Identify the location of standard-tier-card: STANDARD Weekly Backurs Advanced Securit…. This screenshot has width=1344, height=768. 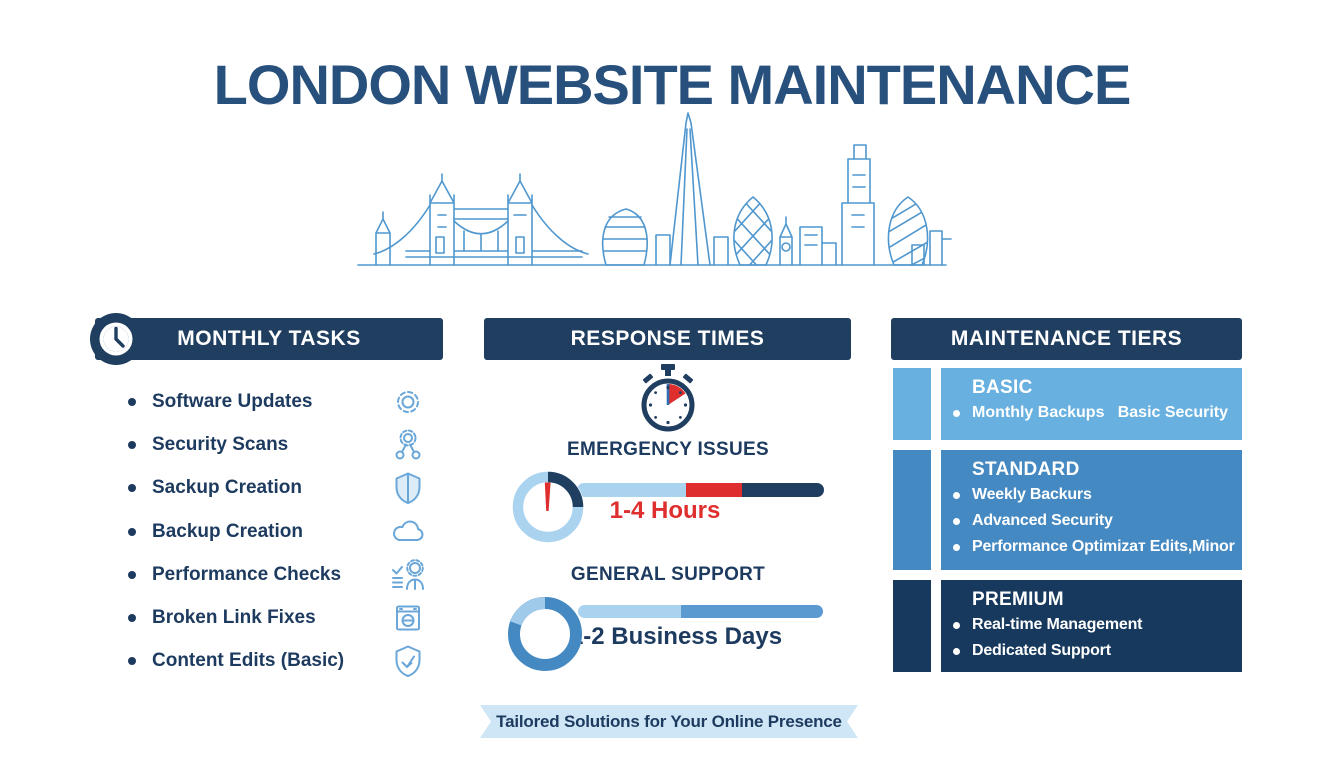
(1091, 510).